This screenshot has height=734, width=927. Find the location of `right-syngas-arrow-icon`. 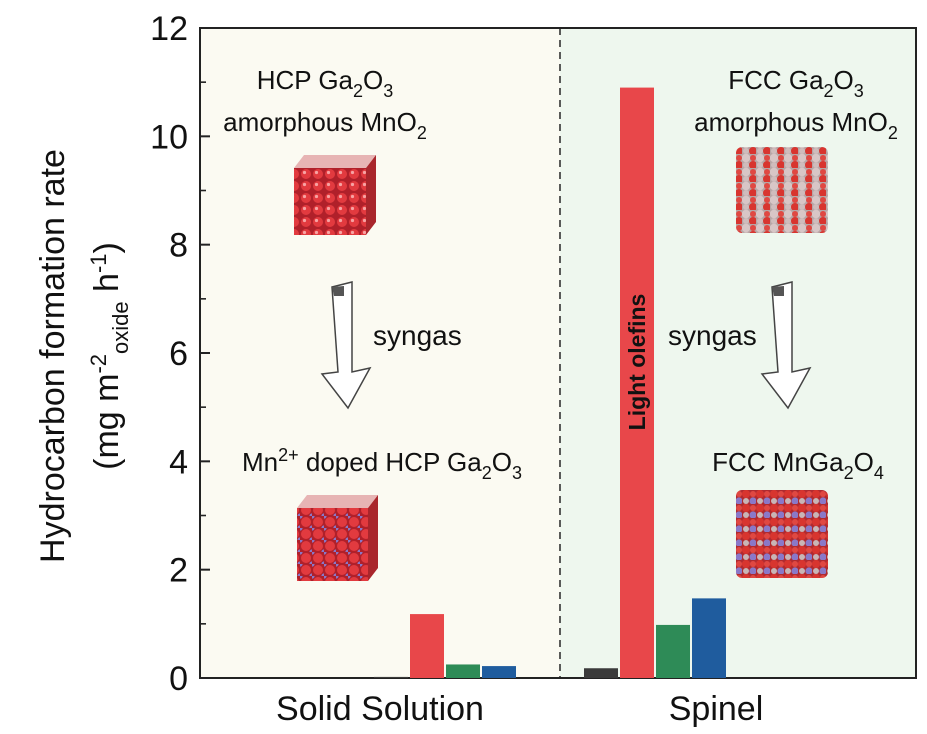

right-syngas-arrow-icon is located at coordinates (786, 345).